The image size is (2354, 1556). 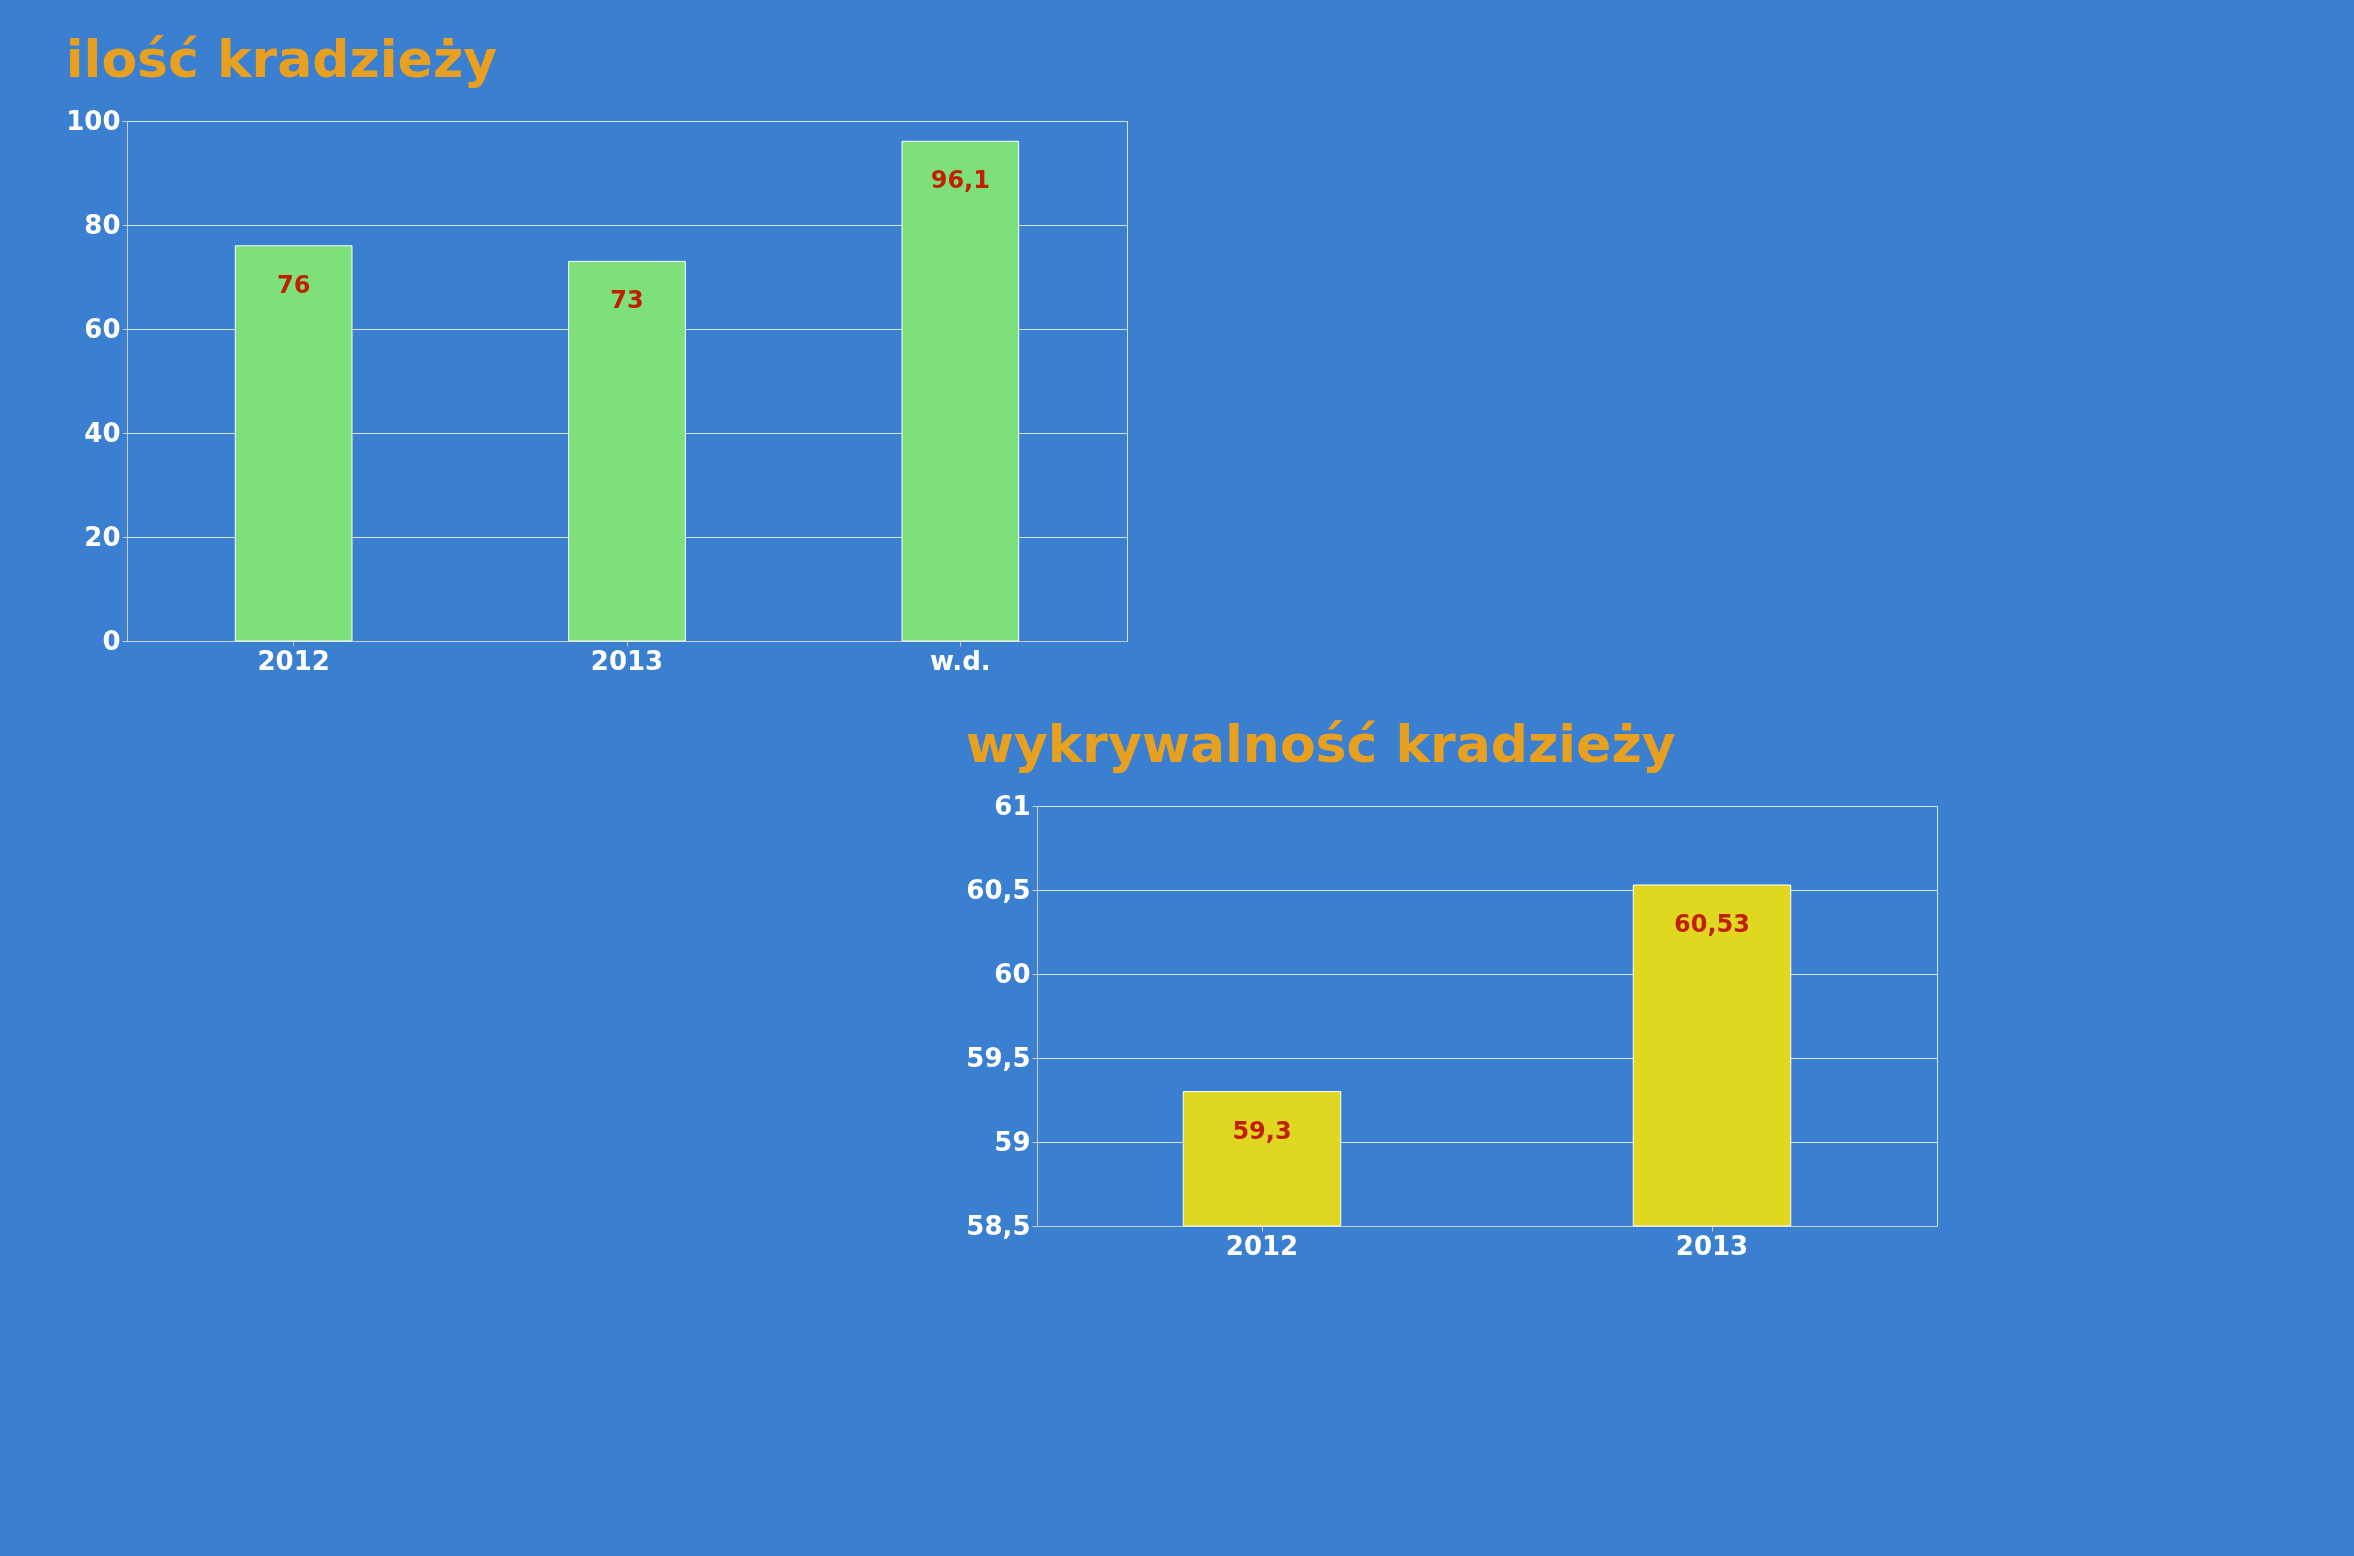 I want to click on data-label: 60,53, so click(x=1712, y=923).